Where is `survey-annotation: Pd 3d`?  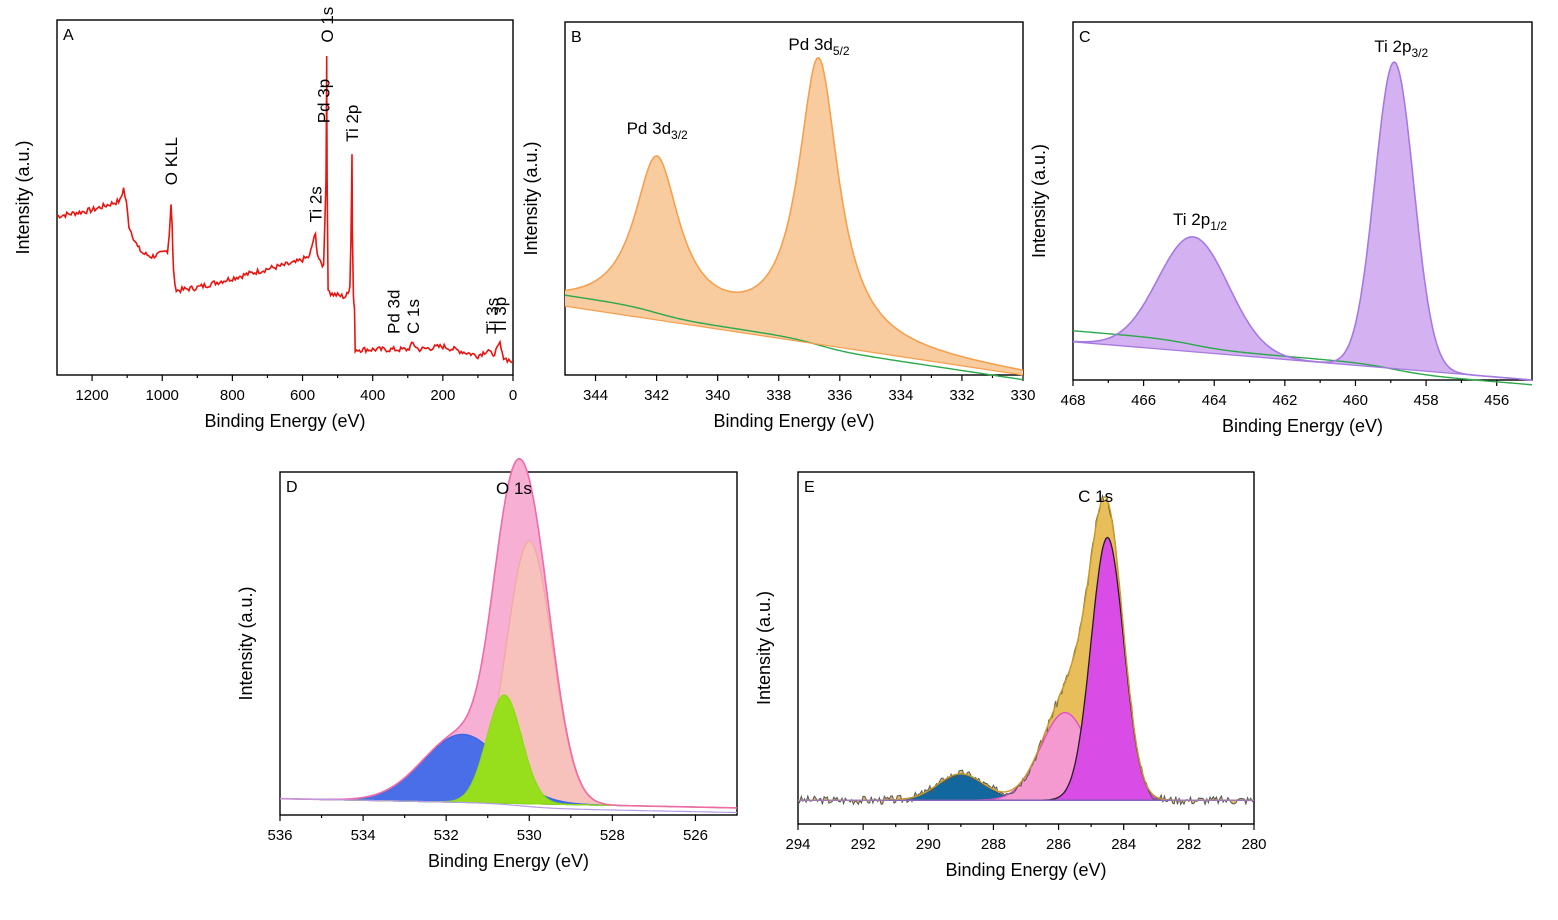
survey-annotation: Pd 3d is located at coordinates (394, 312).